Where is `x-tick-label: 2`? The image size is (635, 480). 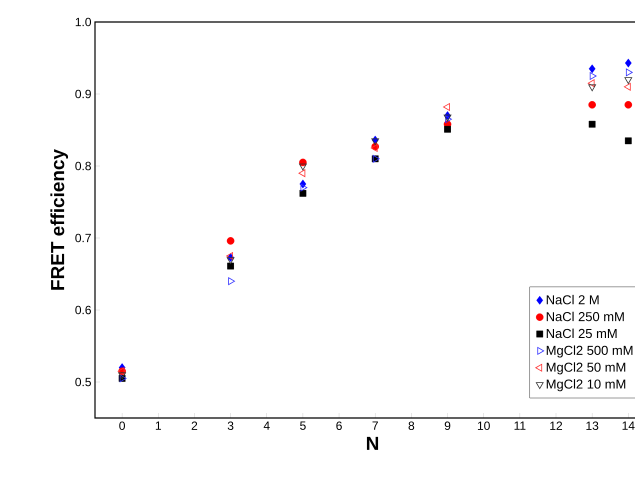 x-tick-label: 2 is located at coordinates (195, 426).